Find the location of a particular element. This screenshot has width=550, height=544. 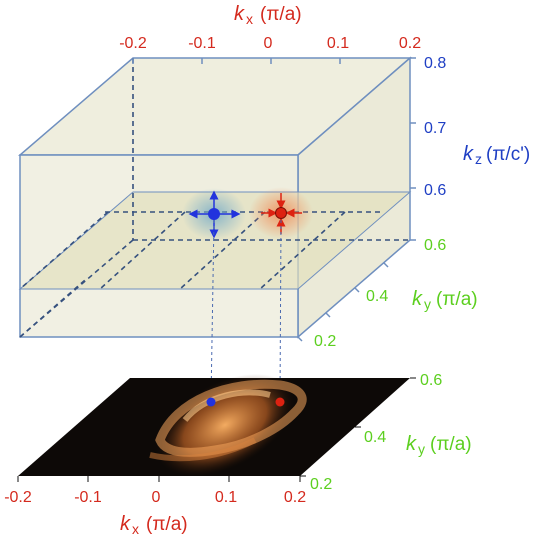

map-ky-symbol: k is located at coordinates (411, 444).